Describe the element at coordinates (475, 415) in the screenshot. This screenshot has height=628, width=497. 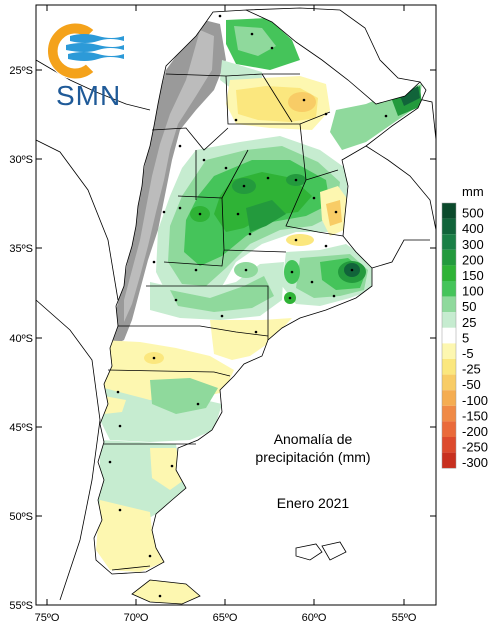
I see `legend-label: -150` at that location.